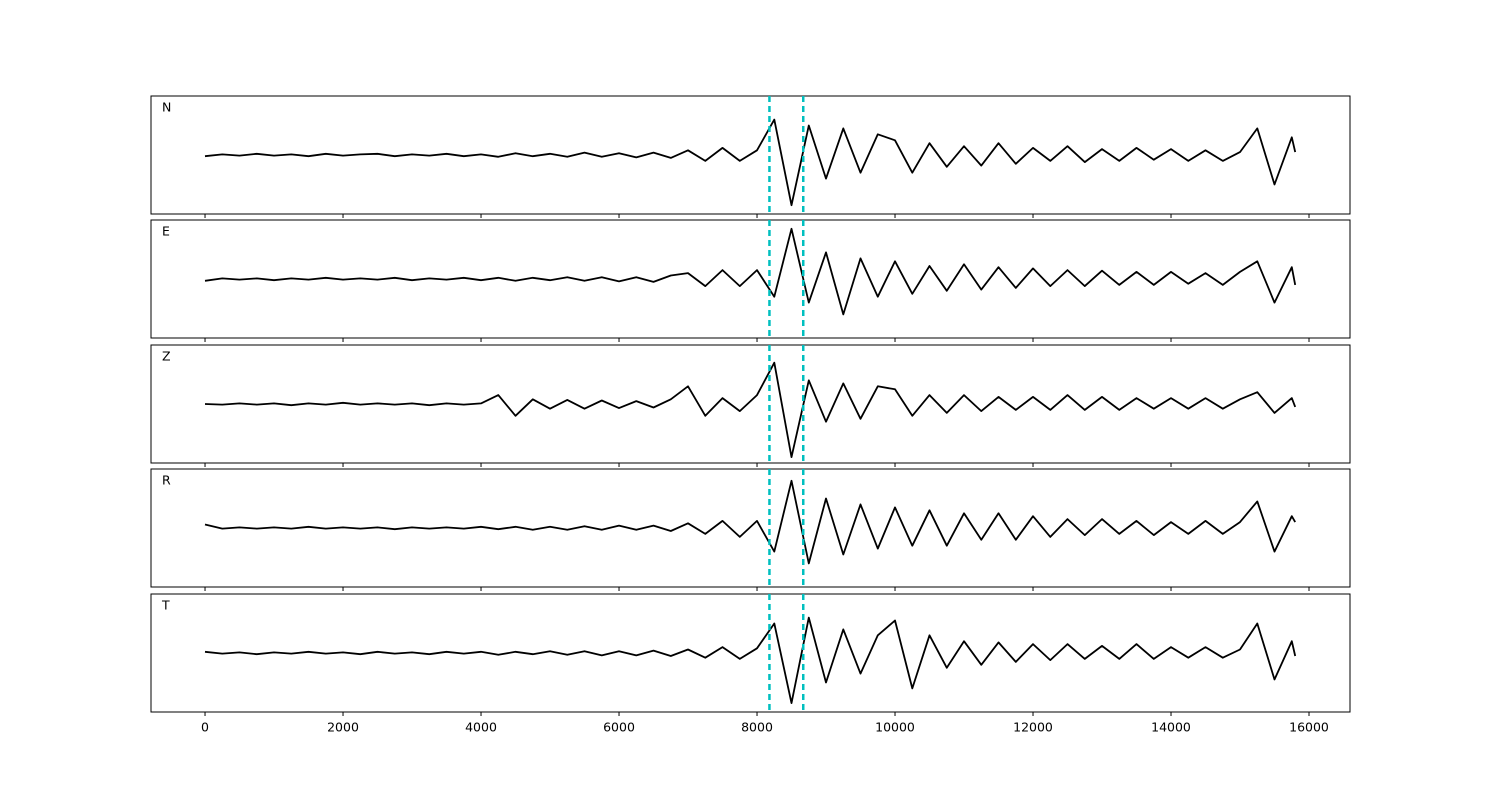  Describe the element at coordinates (619, 727) in the screenshot. I see `x-tick-label: 6000` at that location.